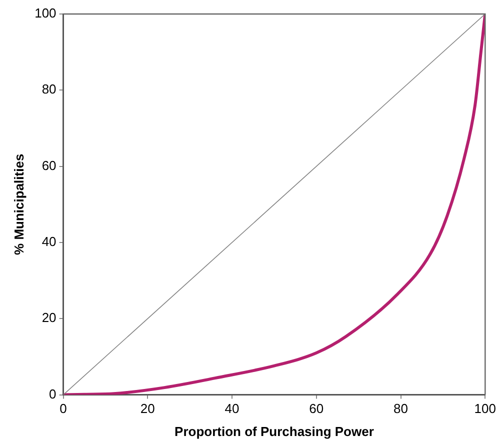  I want to click on y-tick-label: 60, so click(49, 165).